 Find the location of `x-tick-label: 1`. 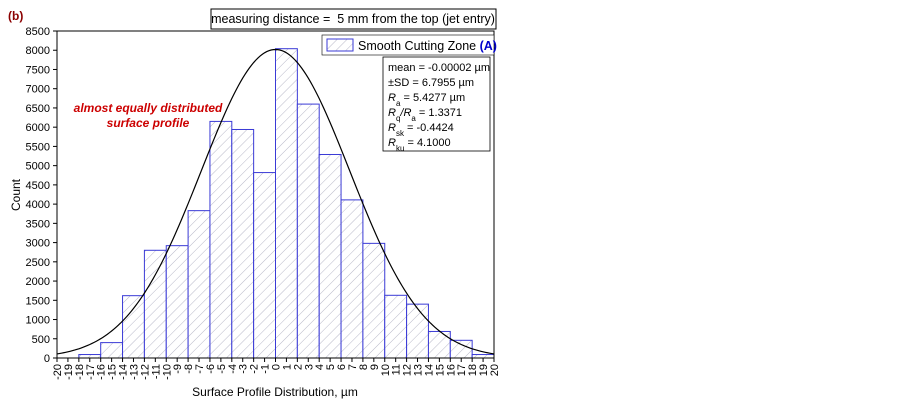

x-tick-label: 1 is located at coordinates (287, 367).